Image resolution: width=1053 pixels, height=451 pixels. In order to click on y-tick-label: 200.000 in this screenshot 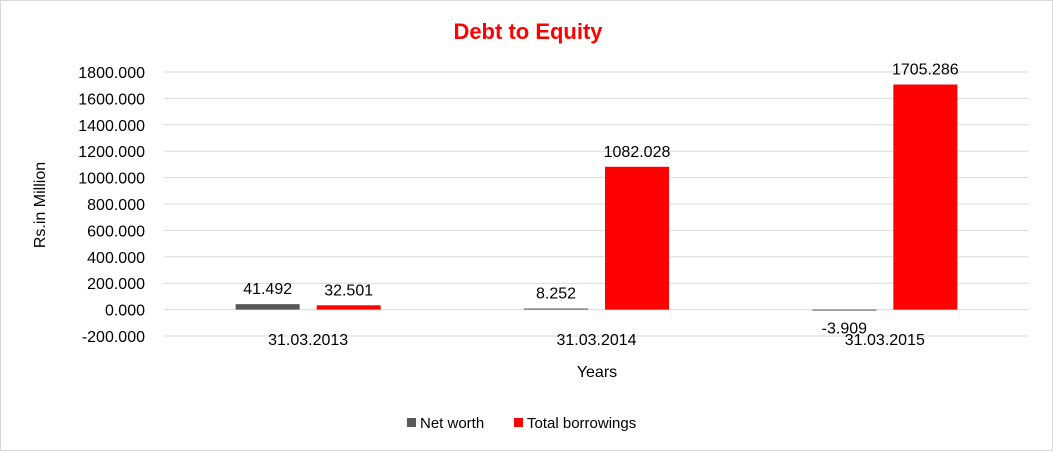, I will do `click(116, 284)`.